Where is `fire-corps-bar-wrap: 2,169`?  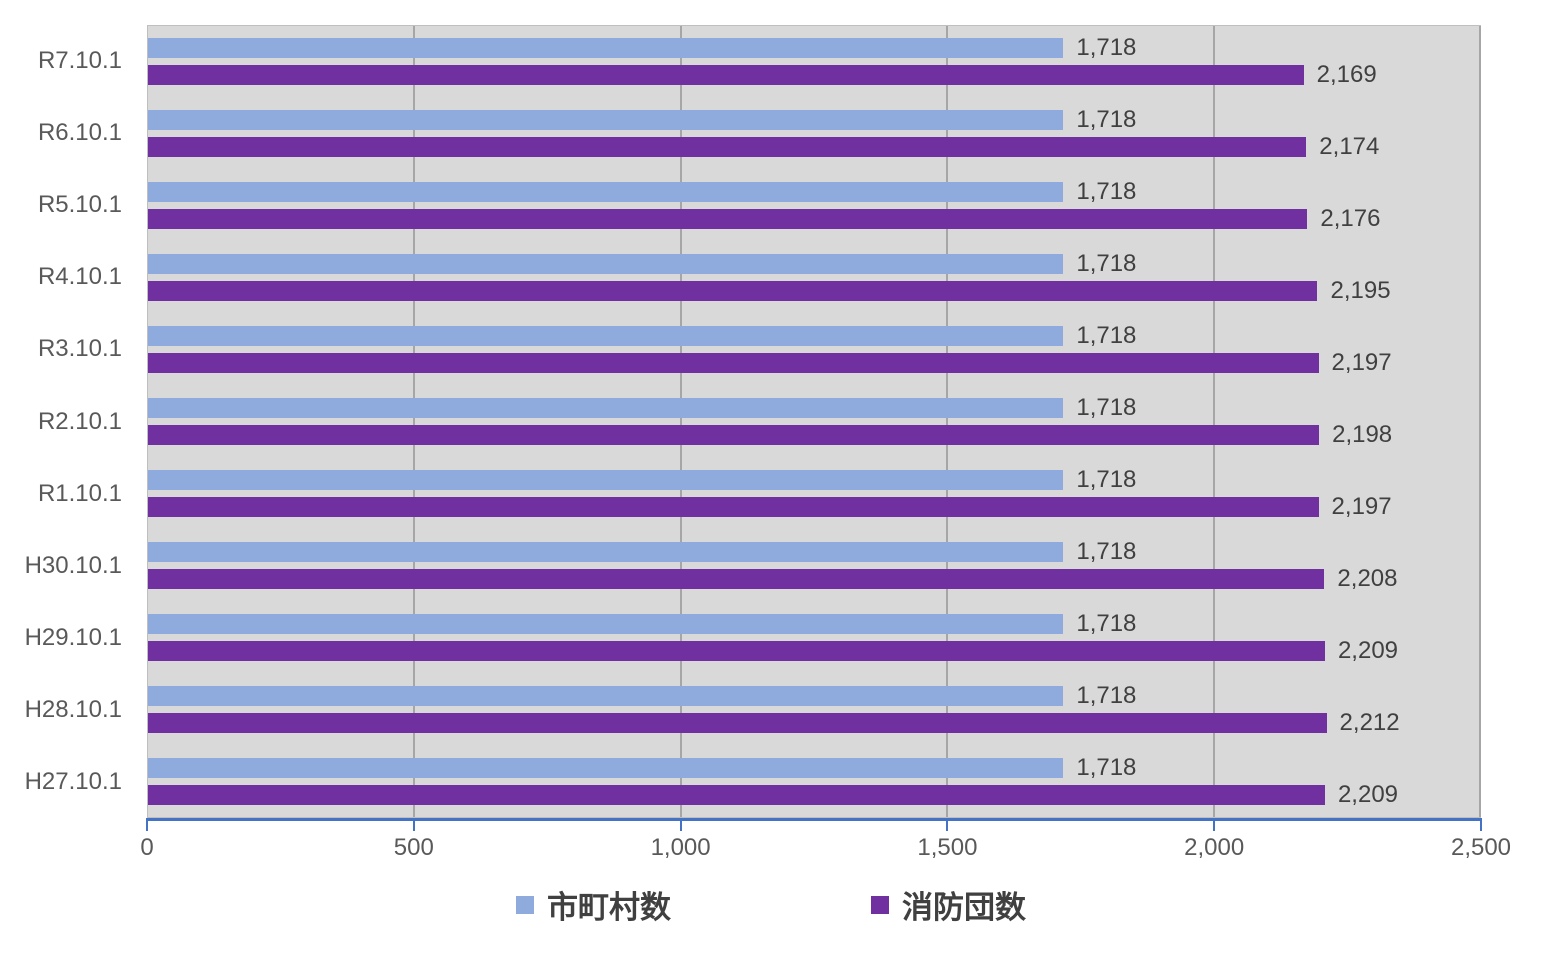
fire-corps-bar-wrap: 2,169 is located at coordinates (814, 75).